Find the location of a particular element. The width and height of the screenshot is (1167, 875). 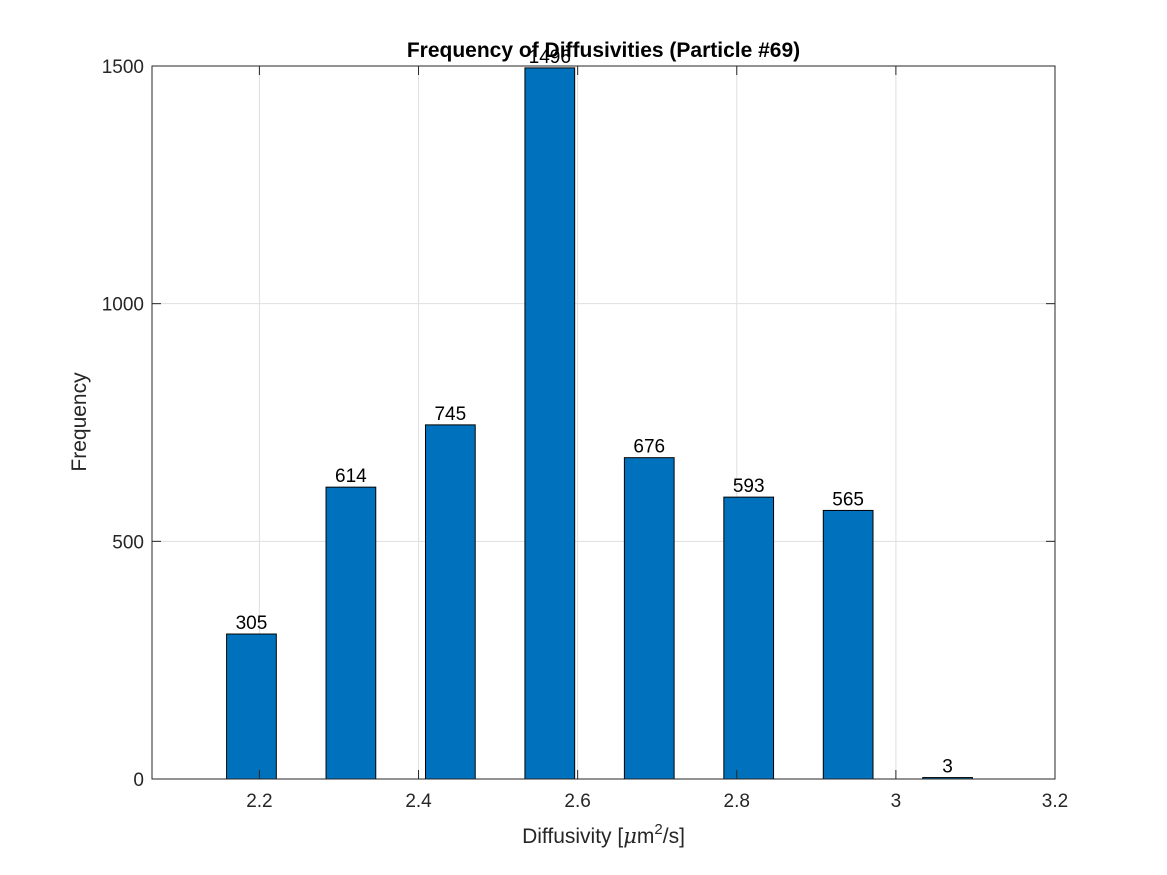

x-tick-label: 2.6 is located at coordinates (577, 801).